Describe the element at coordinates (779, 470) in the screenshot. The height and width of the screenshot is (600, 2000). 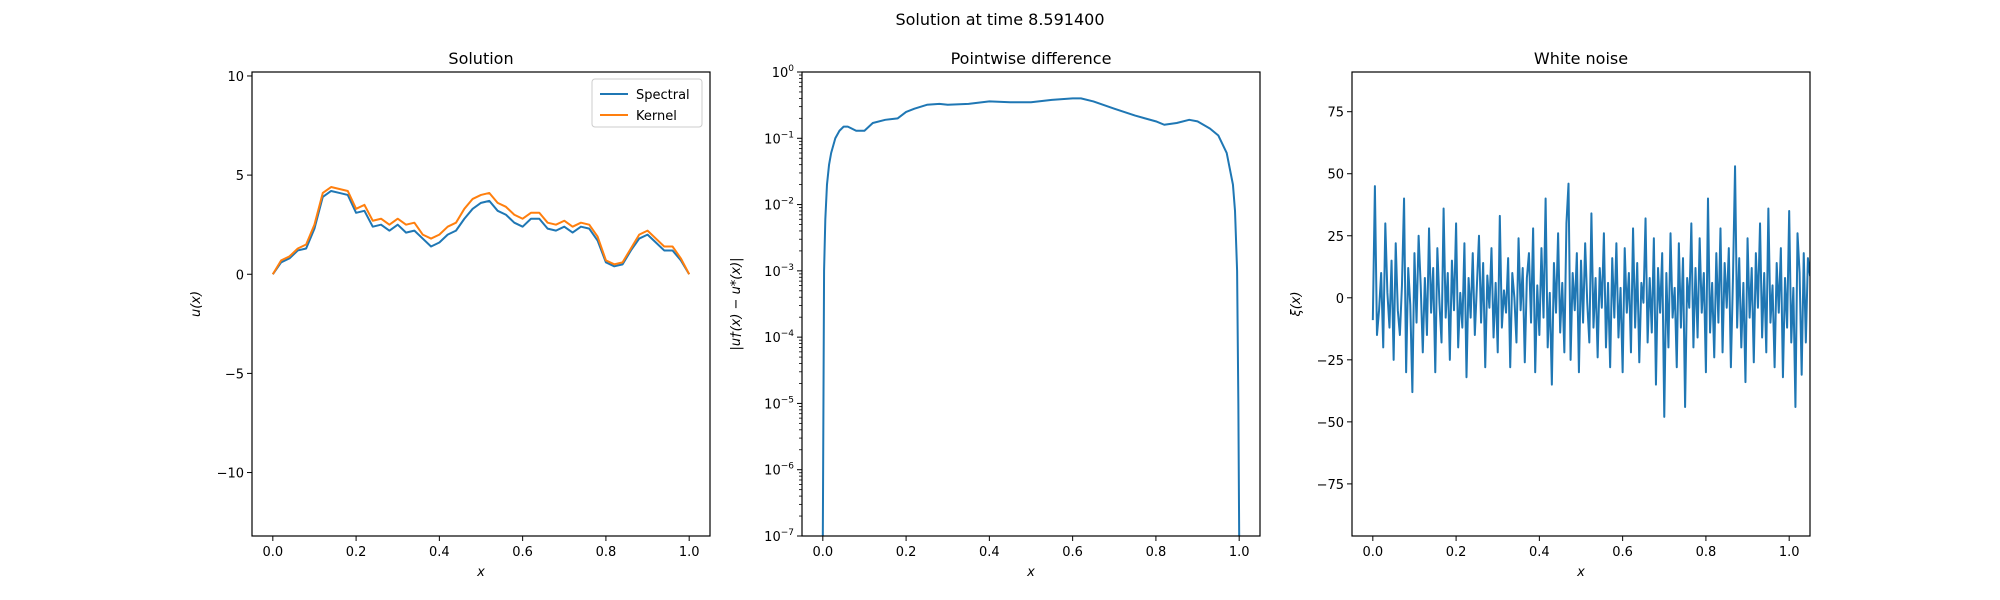
I see `y-tick-label: 10⁻⁶` at that location.